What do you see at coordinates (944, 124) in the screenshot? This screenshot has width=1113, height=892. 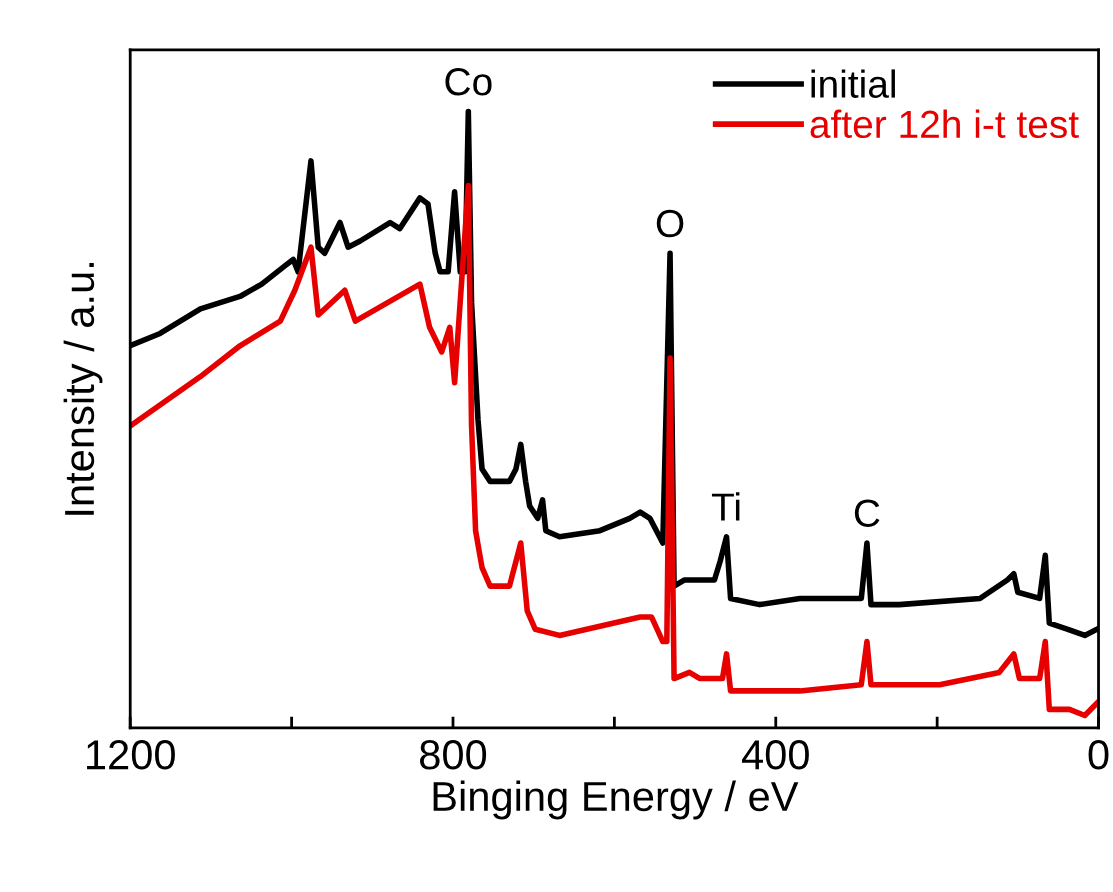 I see `legend-label: after 12h i-t test` at bounding box center [944, 124].